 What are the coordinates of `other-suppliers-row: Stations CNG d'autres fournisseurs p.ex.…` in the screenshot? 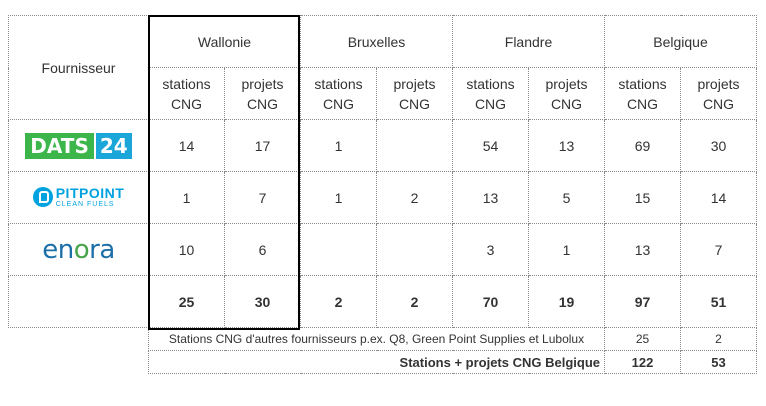 It's located at (383, 339).